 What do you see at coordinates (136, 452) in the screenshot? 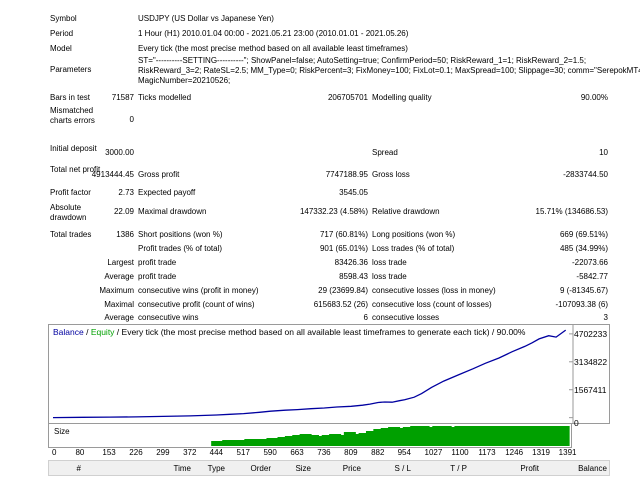
I see `x-tick-label-3: 226` at bounding box center [136, 452].